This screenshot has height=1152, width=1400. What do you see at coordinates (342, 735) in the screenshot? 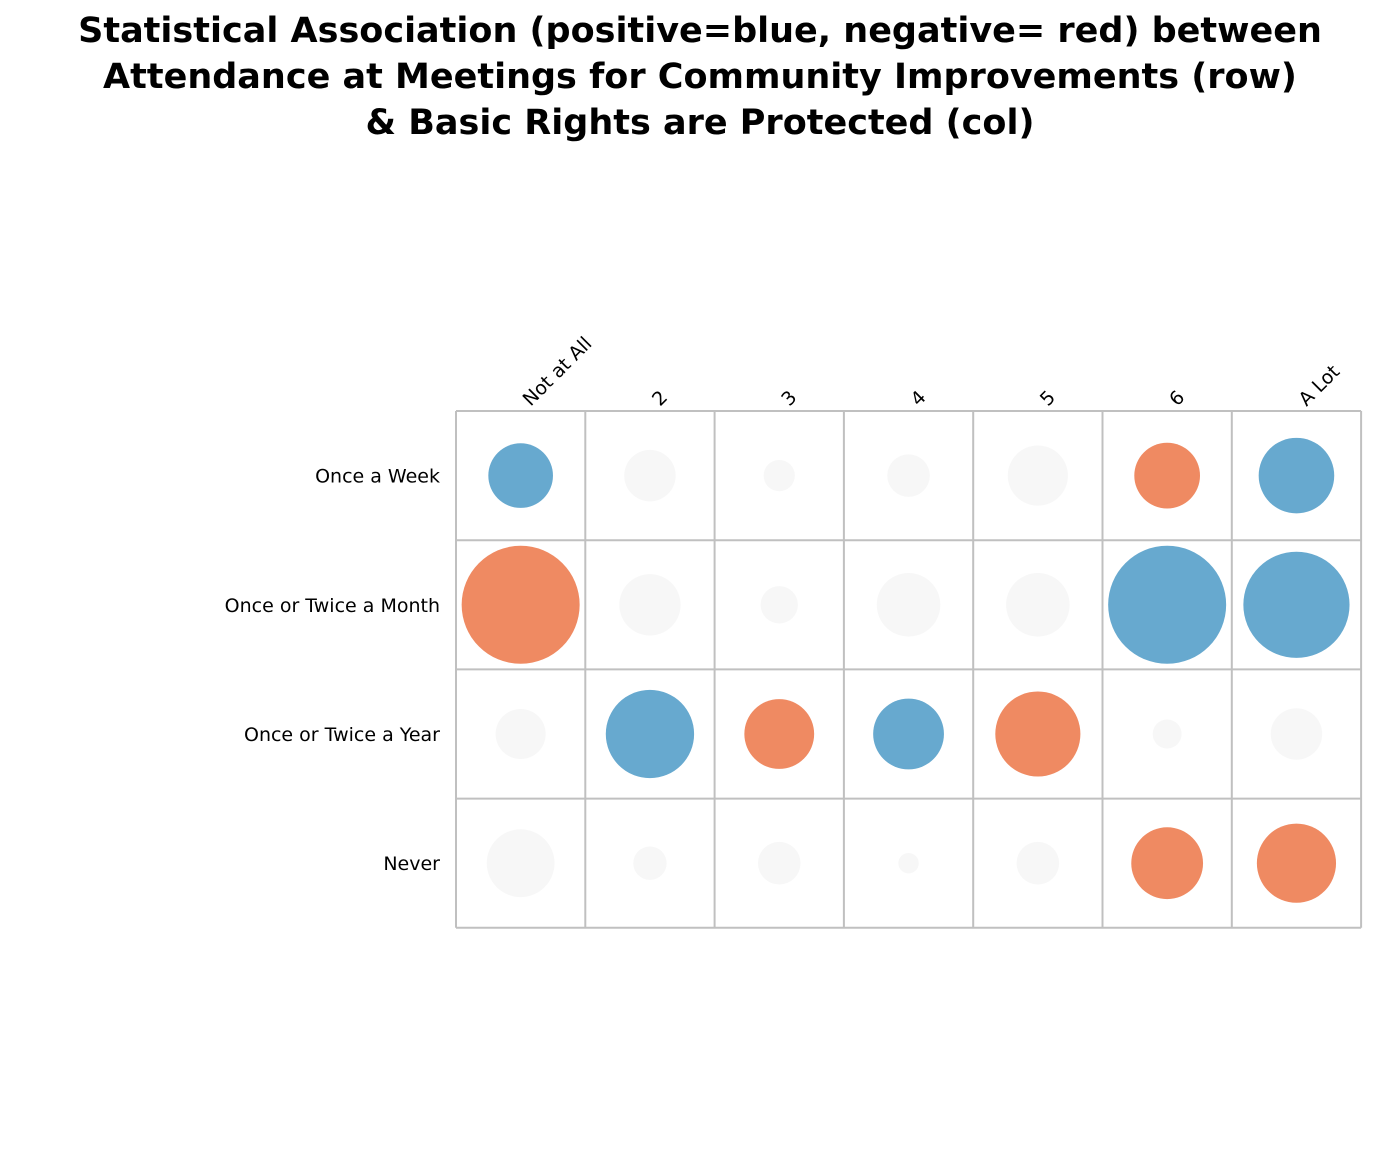
I see `row-label: Once or Twice a Year` at bounding box center [342, 735].